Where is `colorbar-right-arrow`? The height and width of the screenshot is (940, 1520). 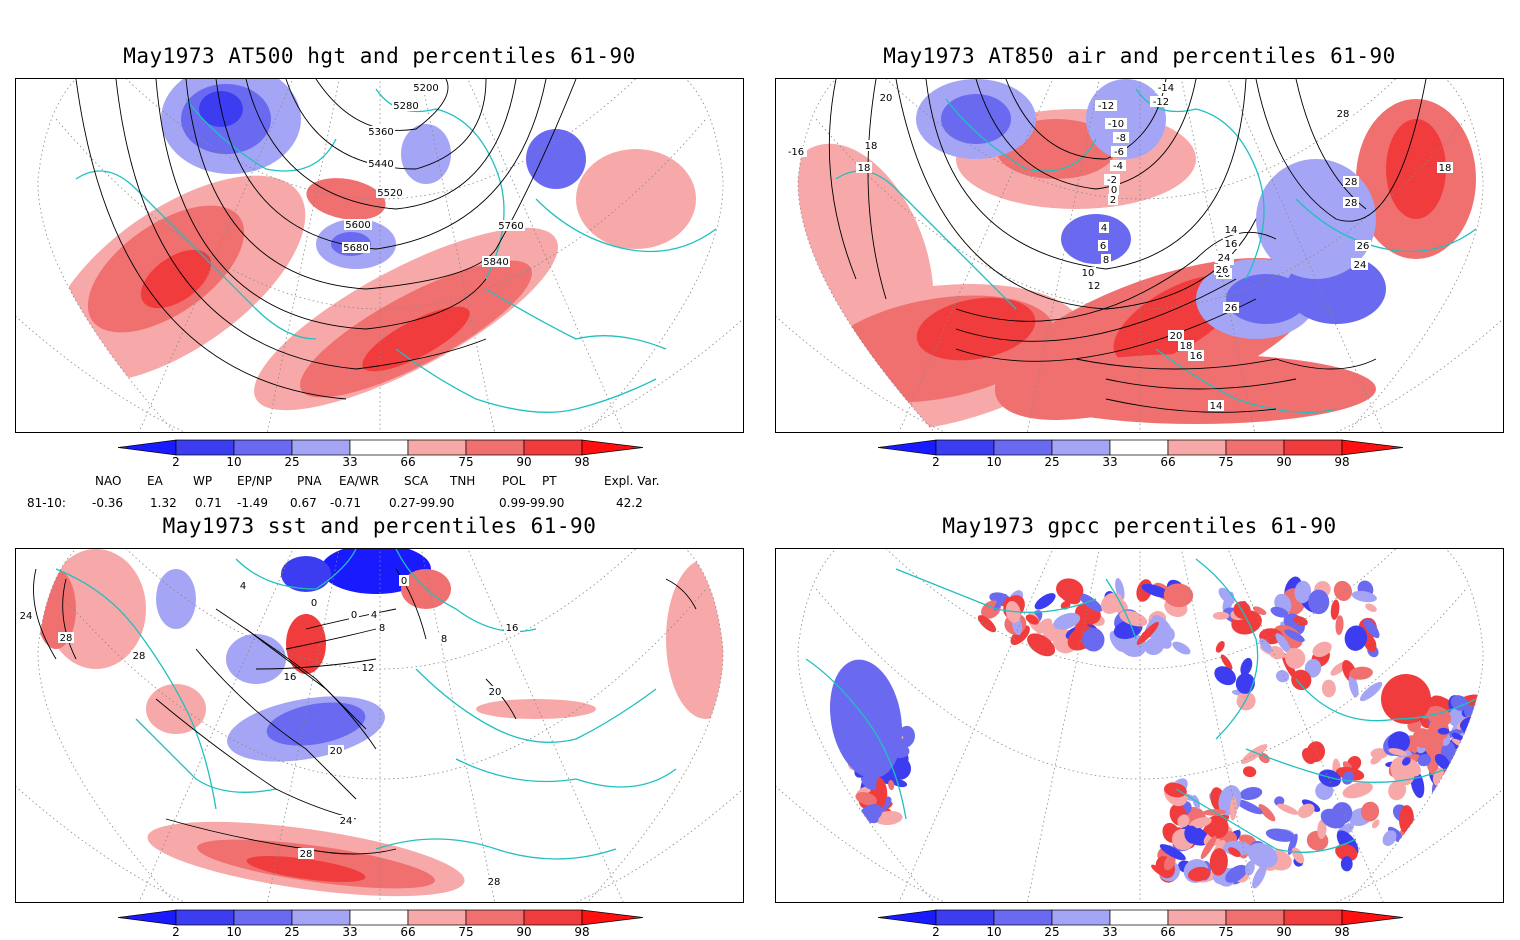 colorbar-right-arrow is located at coordinates (612, 447).